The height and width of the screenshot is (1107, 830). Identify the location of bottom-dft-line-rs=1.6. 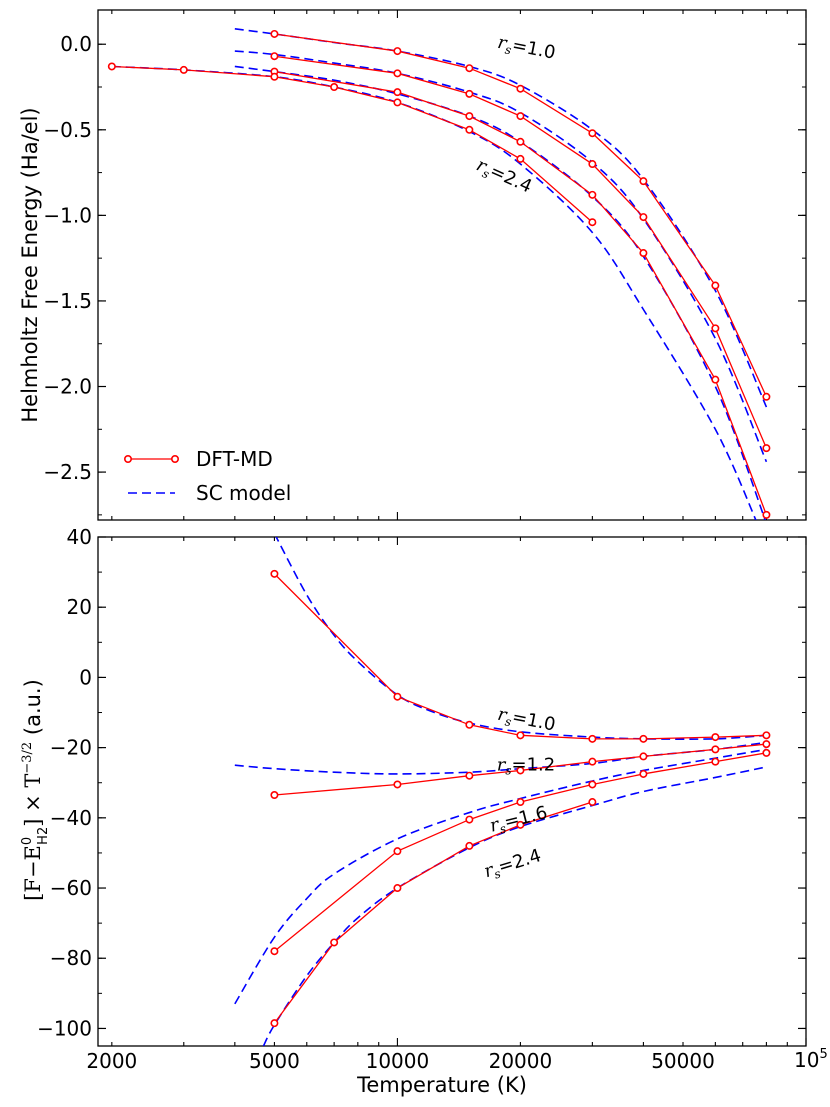
(520, 852).